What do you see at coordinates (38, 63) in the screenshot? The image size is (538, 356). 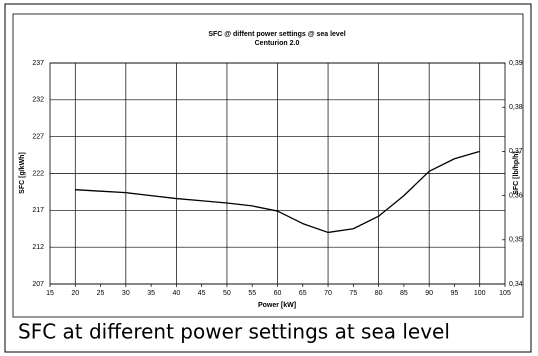 I see `y-tick-label: 237` at bounding box center [38, 63].